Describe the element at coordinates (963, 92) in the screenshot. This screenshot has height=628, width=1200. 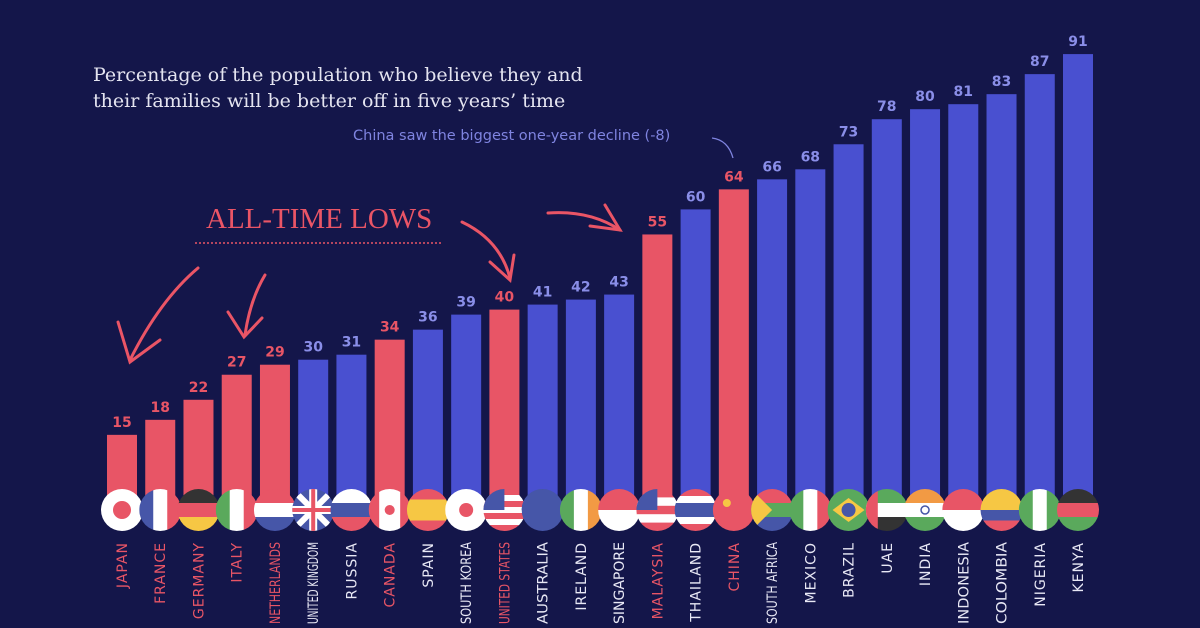
I see `value-label: 81` at that location.